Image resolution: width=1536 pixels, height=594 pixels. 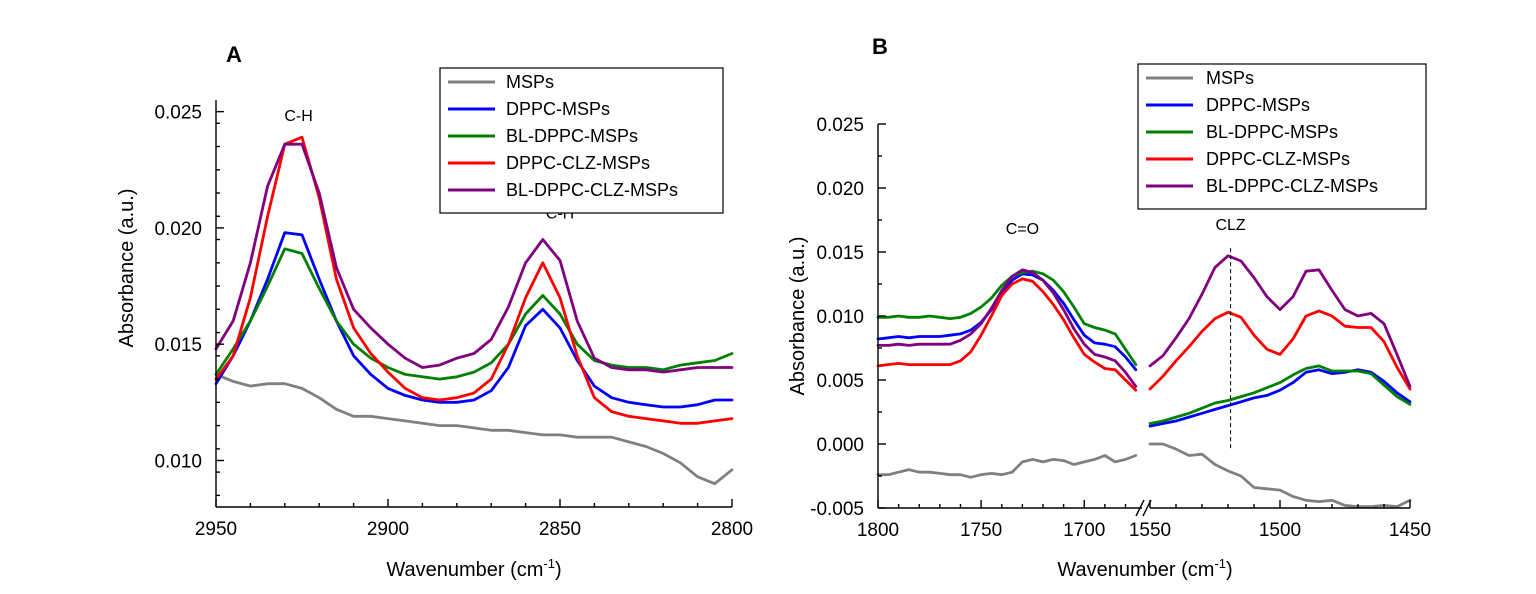 What do you see at coordinates (878, 530) in the screenshot?
I see `panel-b-x-tick-label: 1800` at bounding box center [878, 530].